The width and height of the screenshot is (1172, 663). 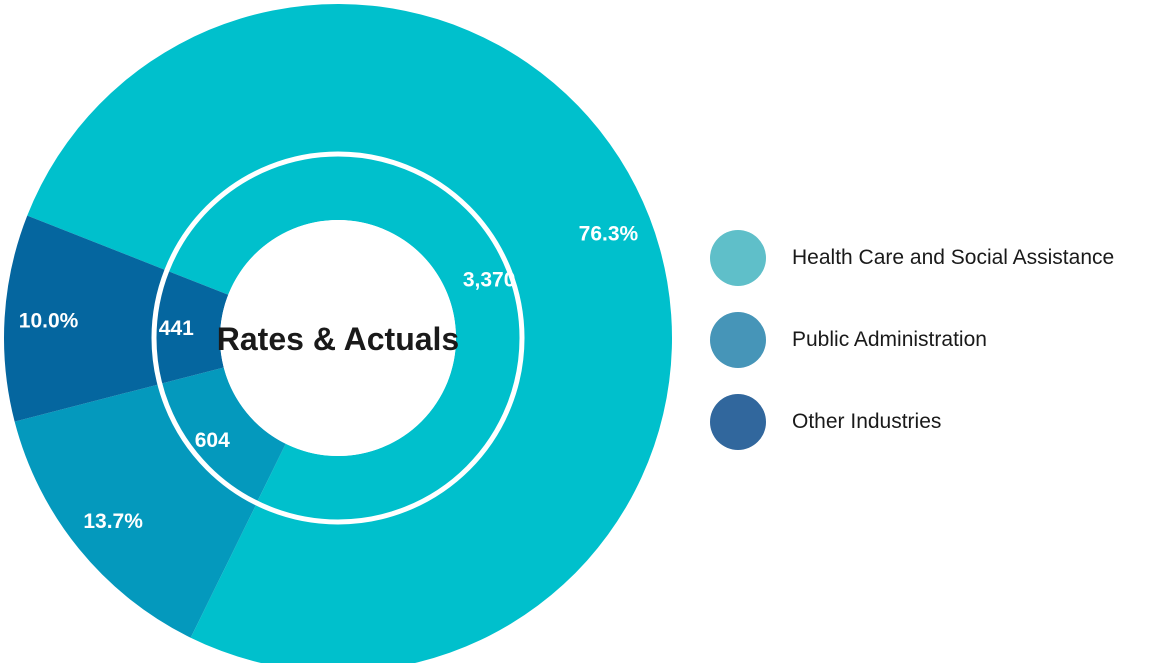 I want to click on legend-item-public-administration: Public Administration, so click(x=940, y=340).